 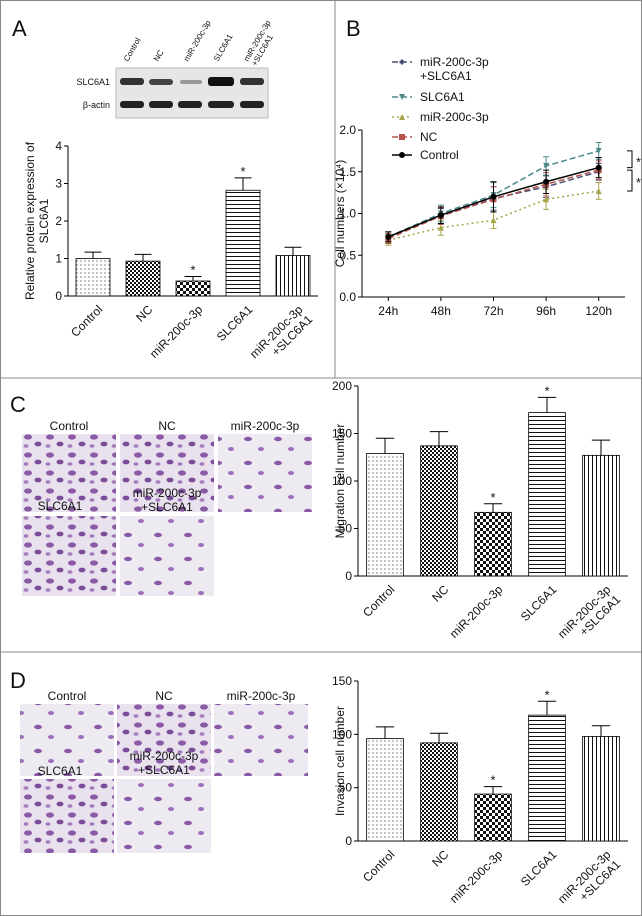 I want to click on lane-label: miR-200c-3p, so click(x=197, y=40).